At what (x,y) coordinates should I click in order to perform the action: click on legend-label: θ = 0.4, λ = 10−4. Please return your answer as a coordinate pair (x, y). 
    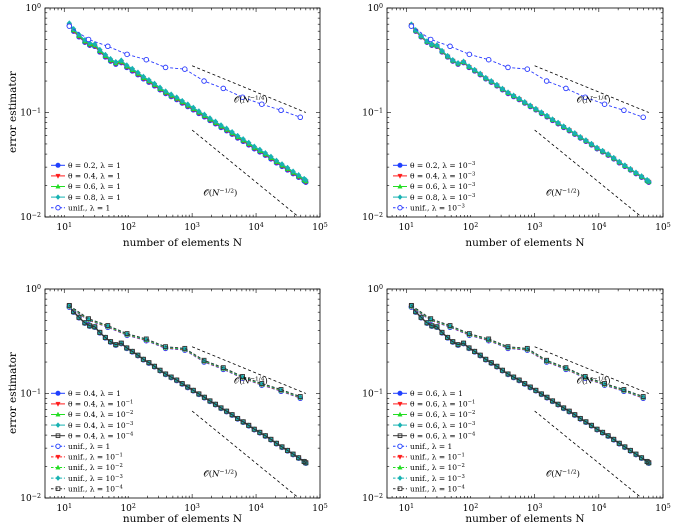
    Looking at the image, I should click on (101, 435).